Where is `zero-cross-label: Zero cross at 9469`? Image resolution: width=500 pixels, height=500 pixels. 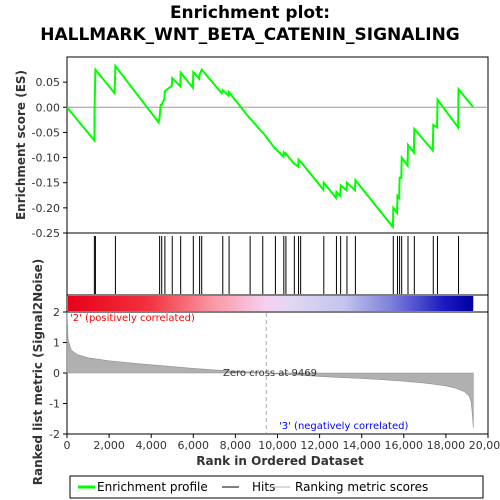 zero-cross-label: Zero cross at 9469 is located at coordinates (270, 373).